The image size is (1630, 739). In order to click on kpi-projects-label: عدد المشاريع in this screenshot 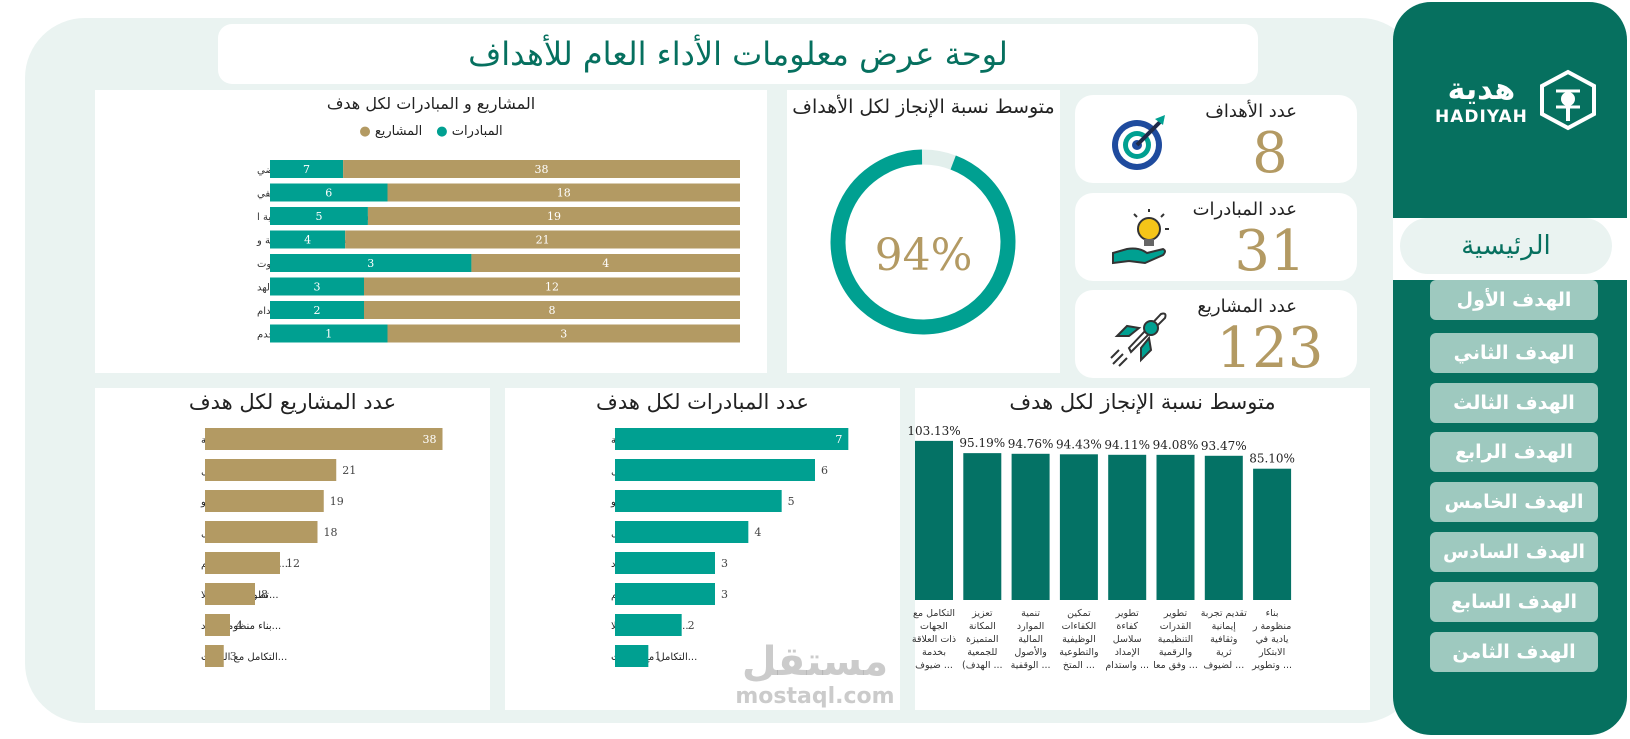, I will do `click(1247, 306)`.